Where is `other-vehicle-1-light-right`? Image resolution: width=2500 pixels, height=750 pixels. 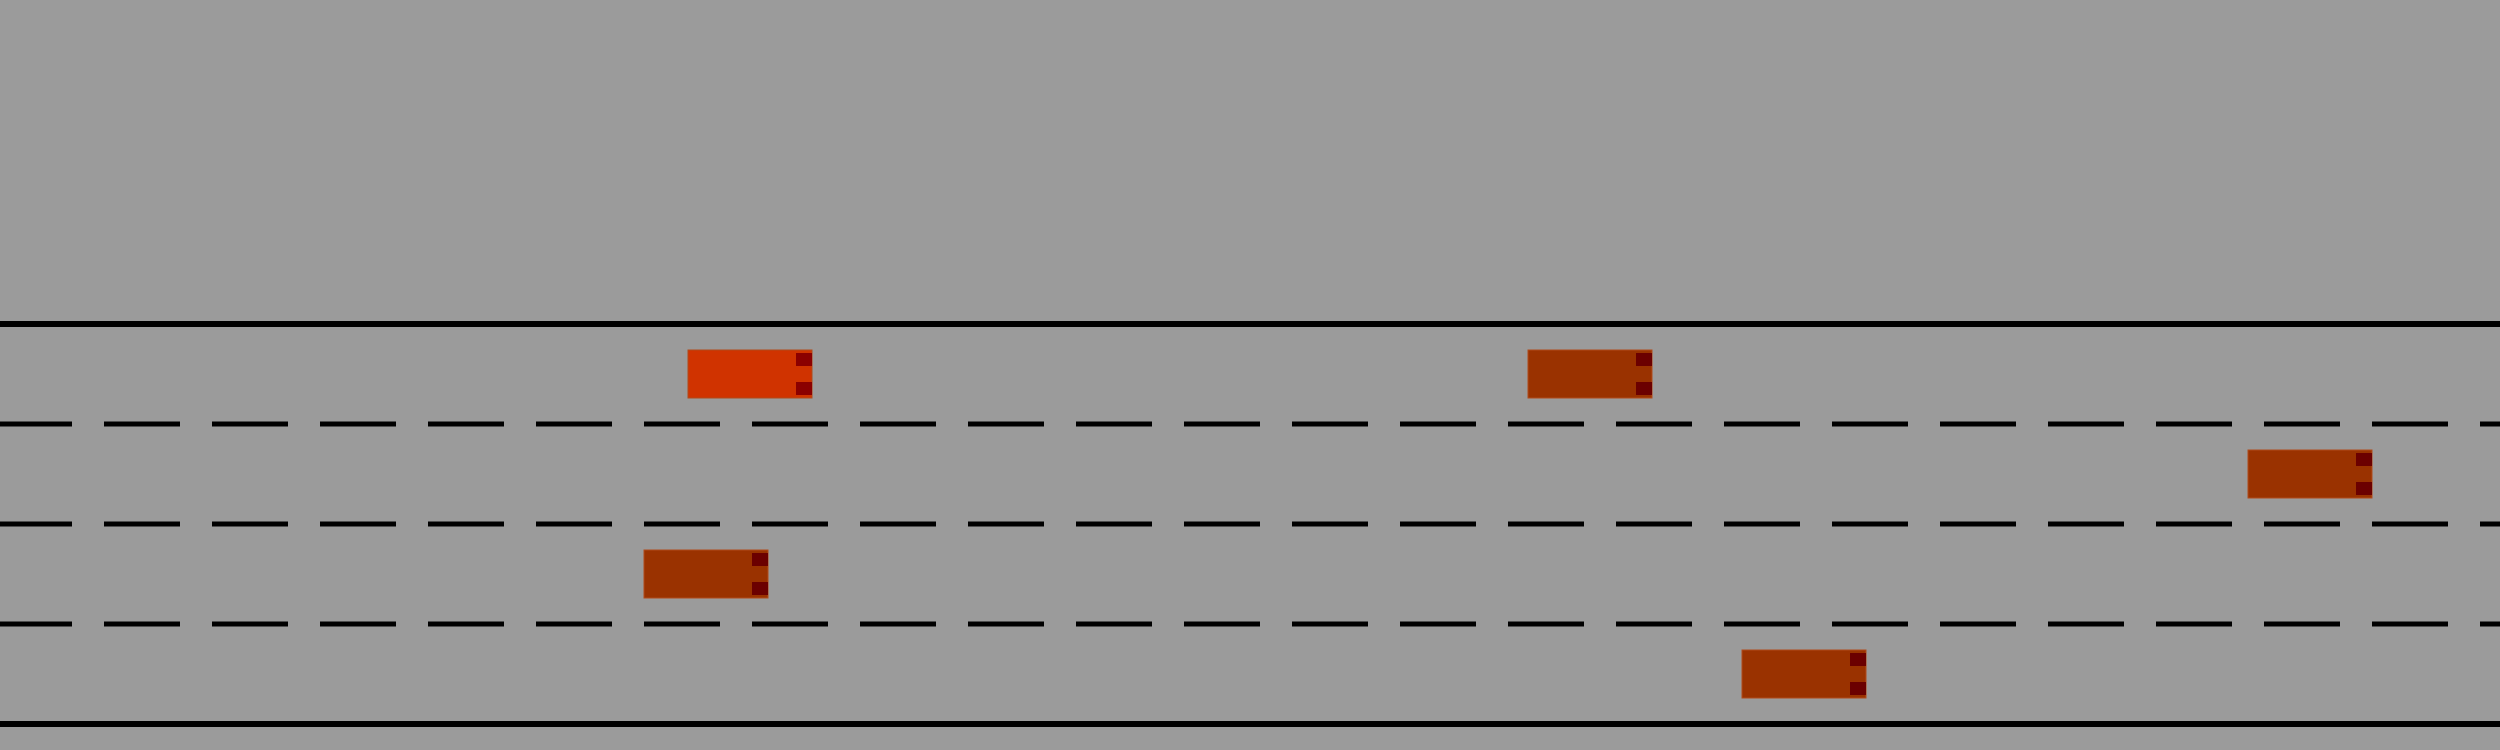 other-vehicle-1-light-right is located at coordinates (1644, 388).